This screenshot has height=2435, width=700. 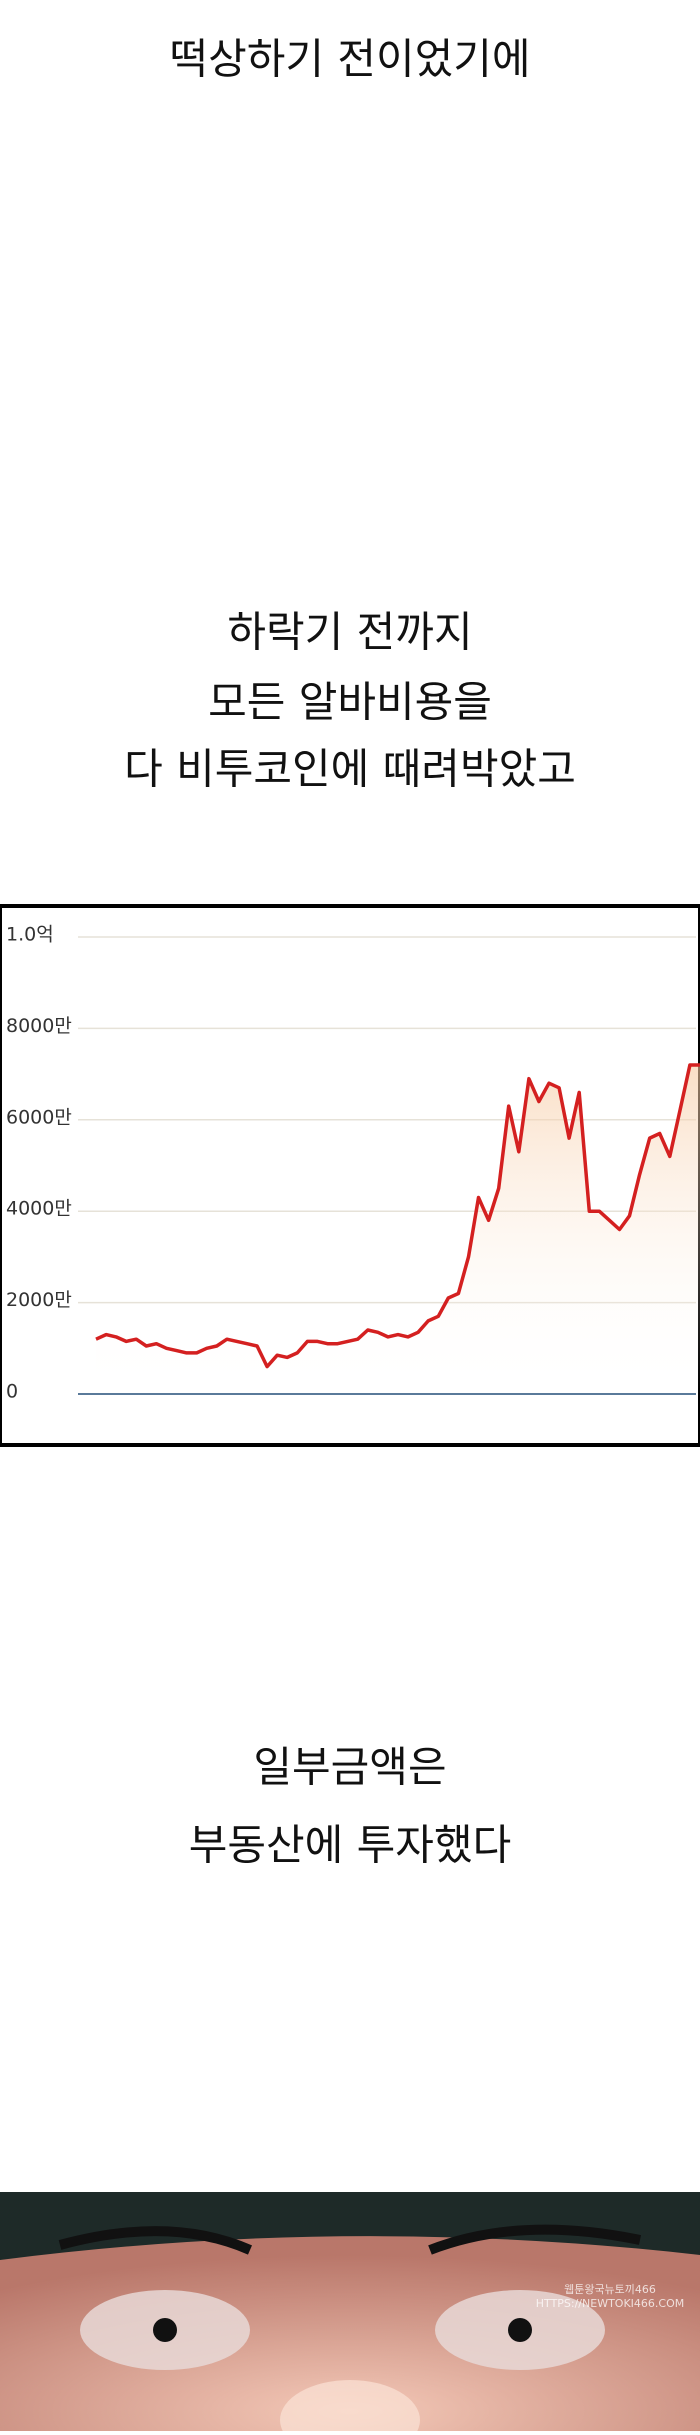 I want to click on watermark: HTTPS://NEWTOKI466.COM, so click(x=610, y=2303).